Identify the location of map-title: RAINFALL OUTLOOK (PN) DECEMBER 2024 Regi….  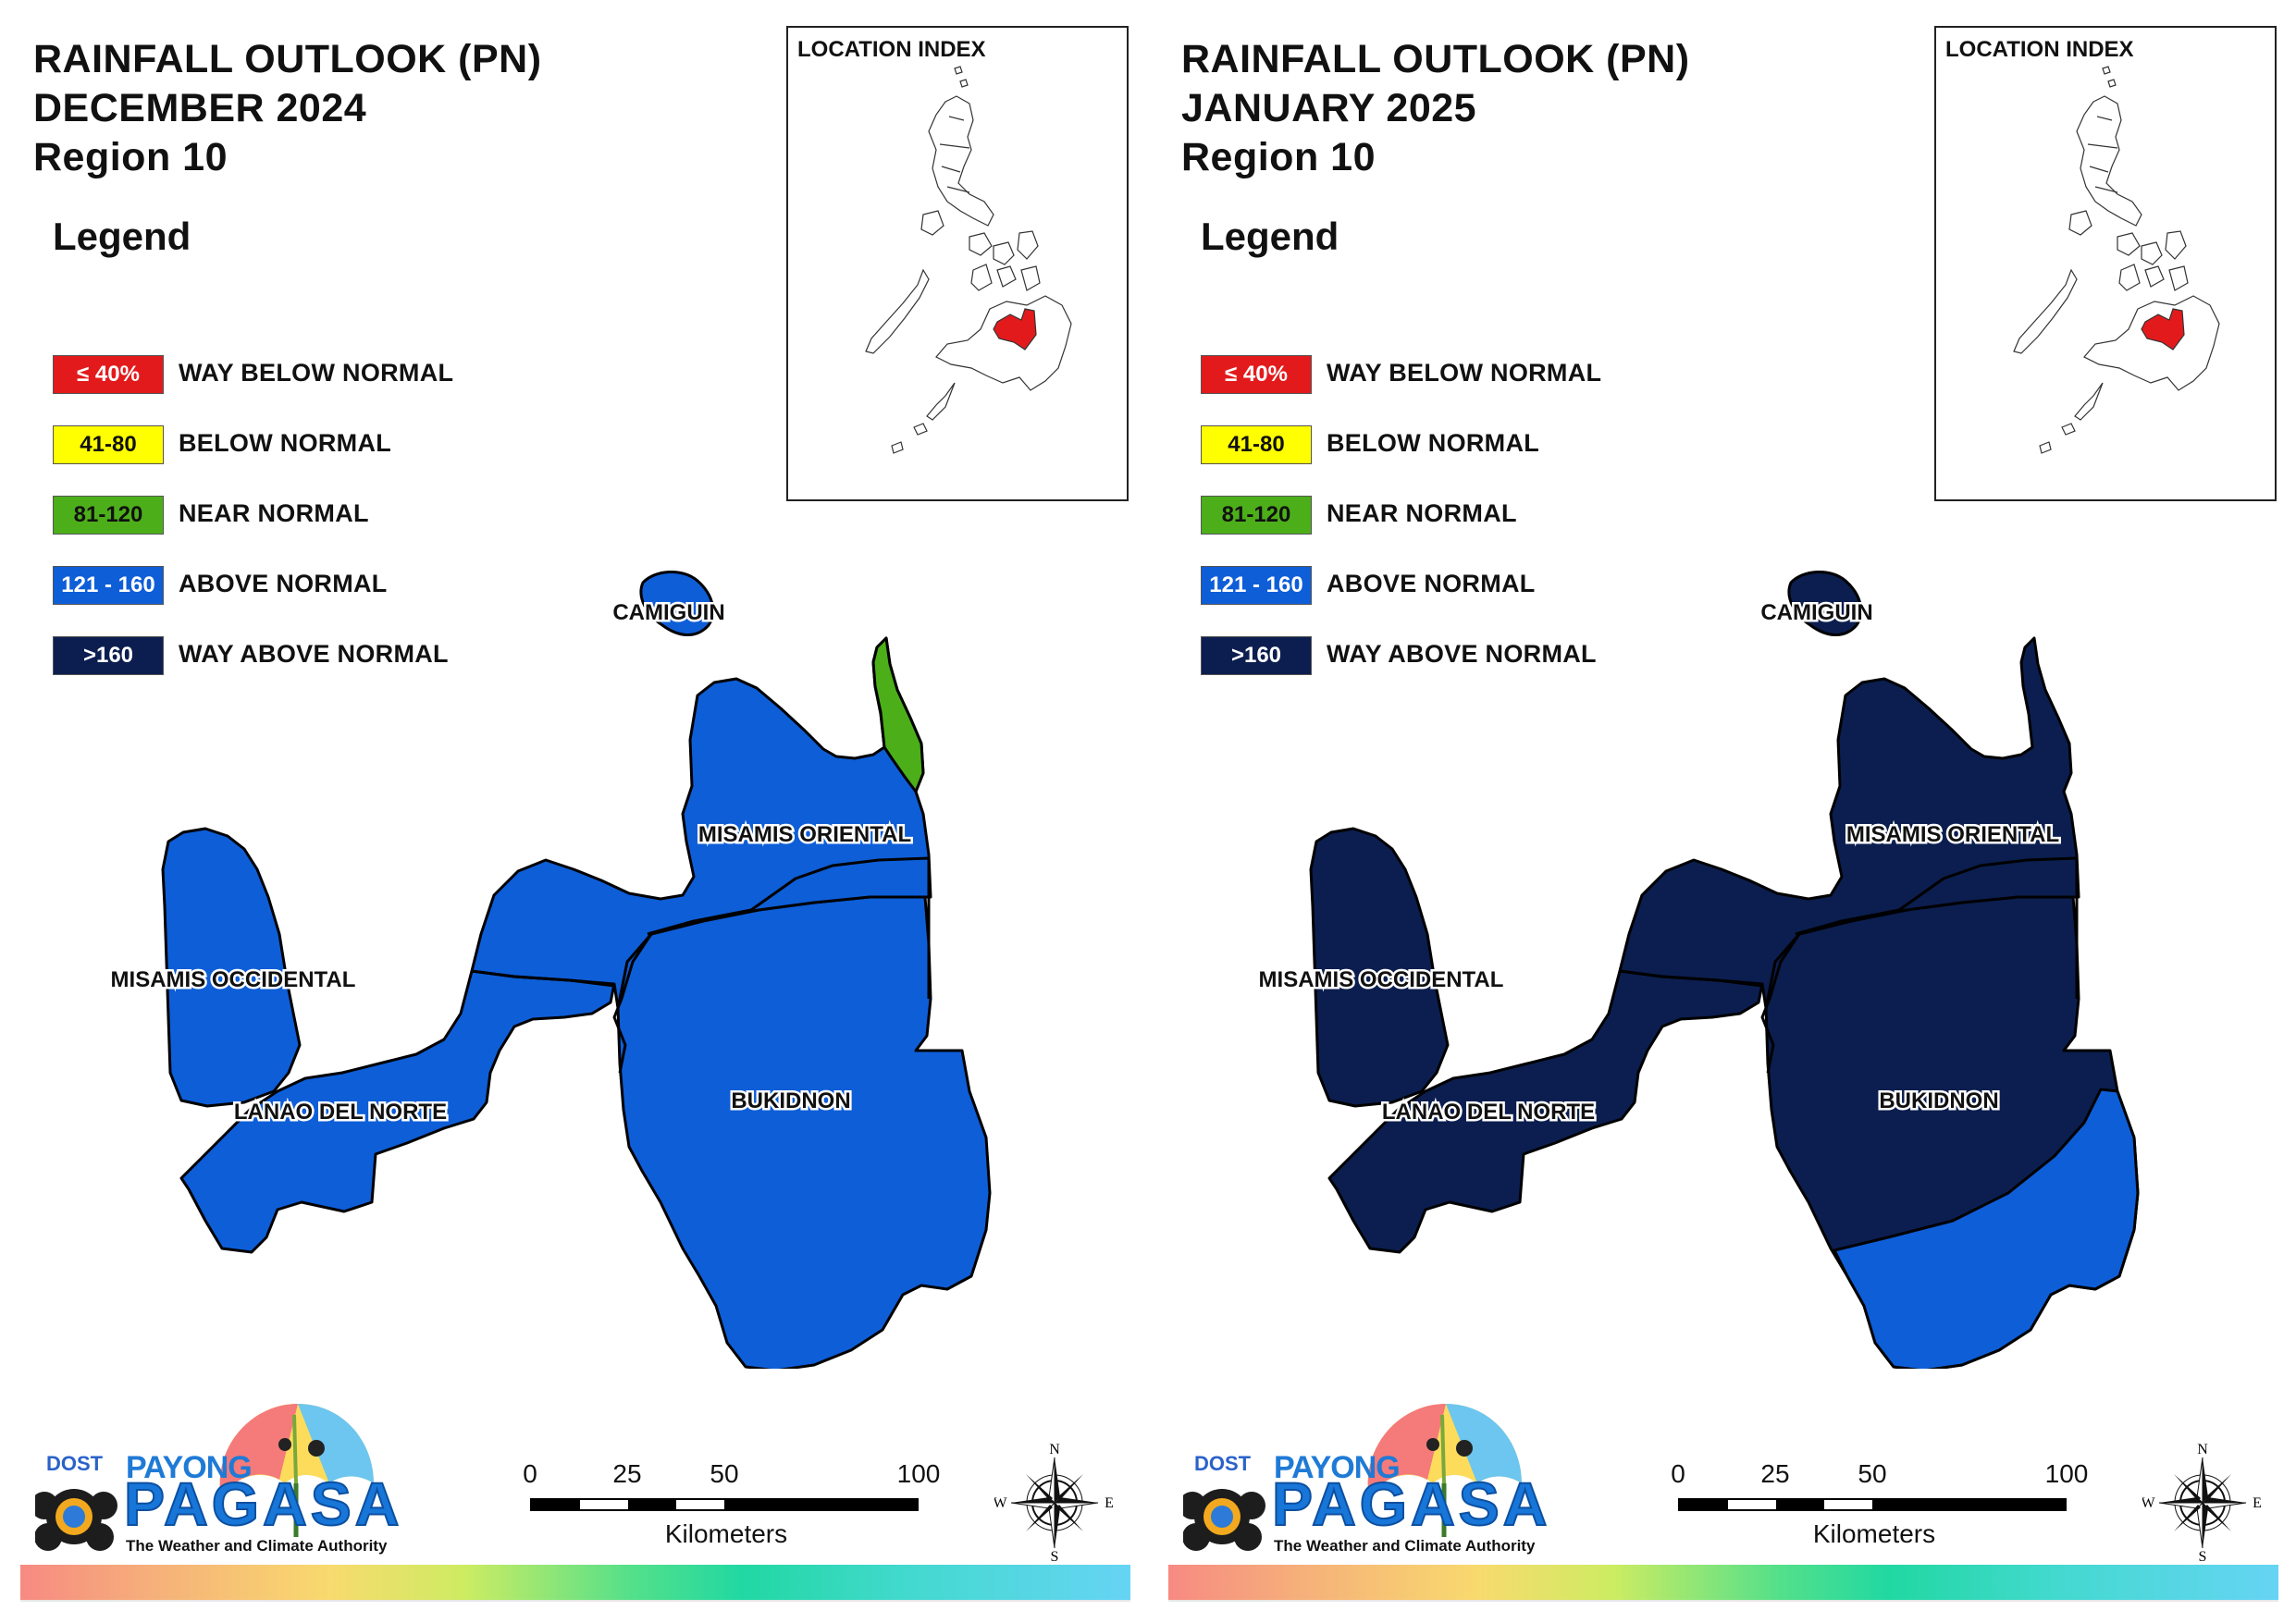
(287, 108).